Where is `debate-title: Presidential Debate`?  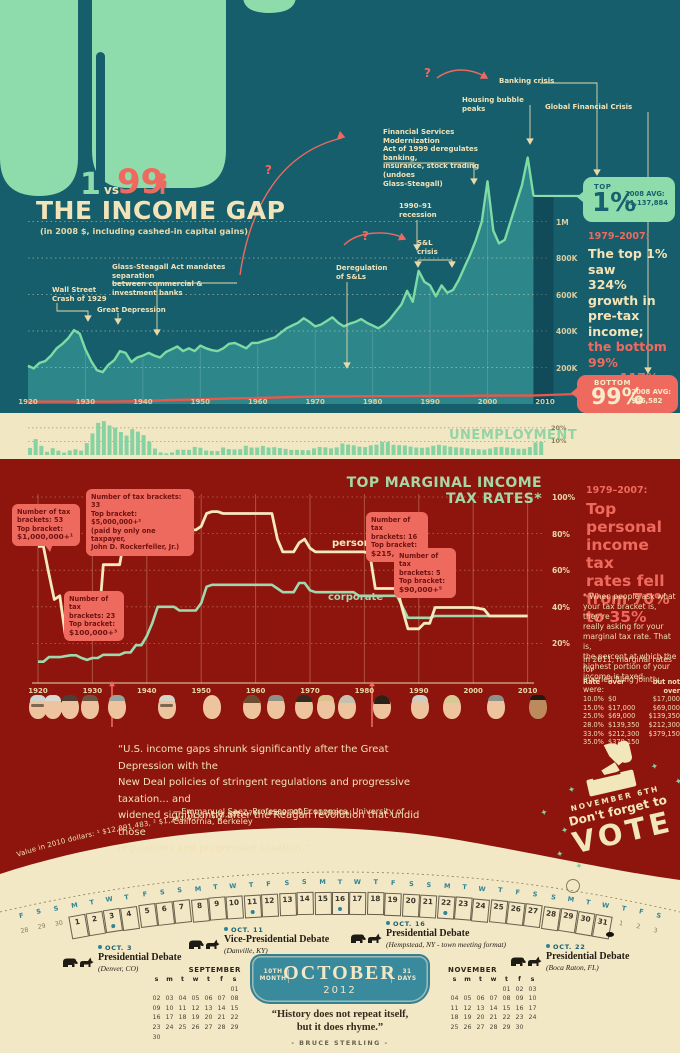 debate-title: Presidential Debate is located at coordinates (140, 957).